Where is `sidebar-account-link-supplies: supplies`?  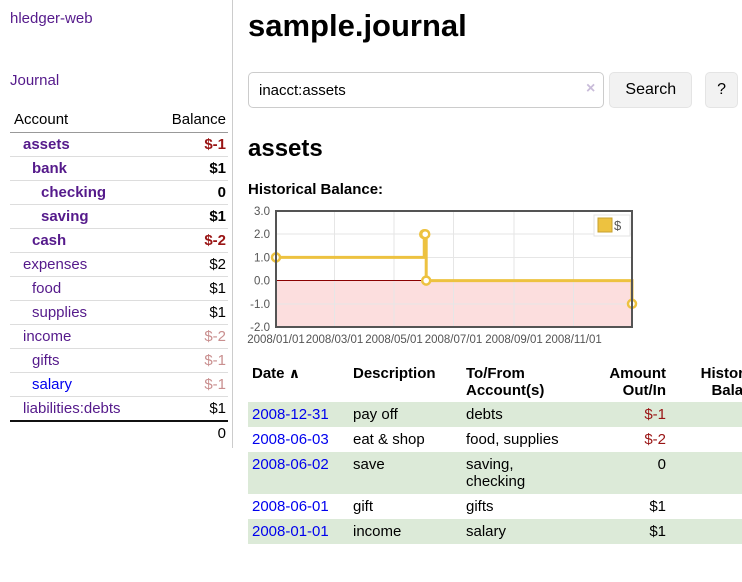
sidebar-account-link-supplies: supplies is located at coordinates (60, 312).